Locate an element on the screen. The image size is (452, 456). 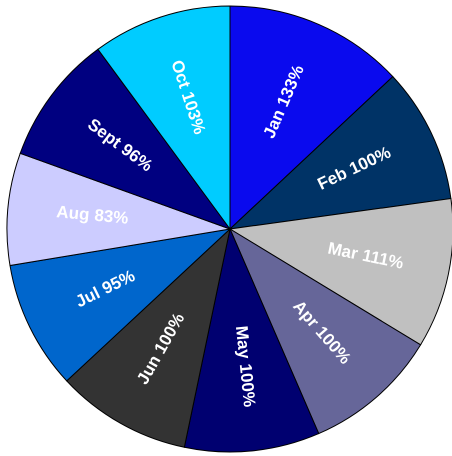
slice-label: May 100% is located at coordinates (244, 366).